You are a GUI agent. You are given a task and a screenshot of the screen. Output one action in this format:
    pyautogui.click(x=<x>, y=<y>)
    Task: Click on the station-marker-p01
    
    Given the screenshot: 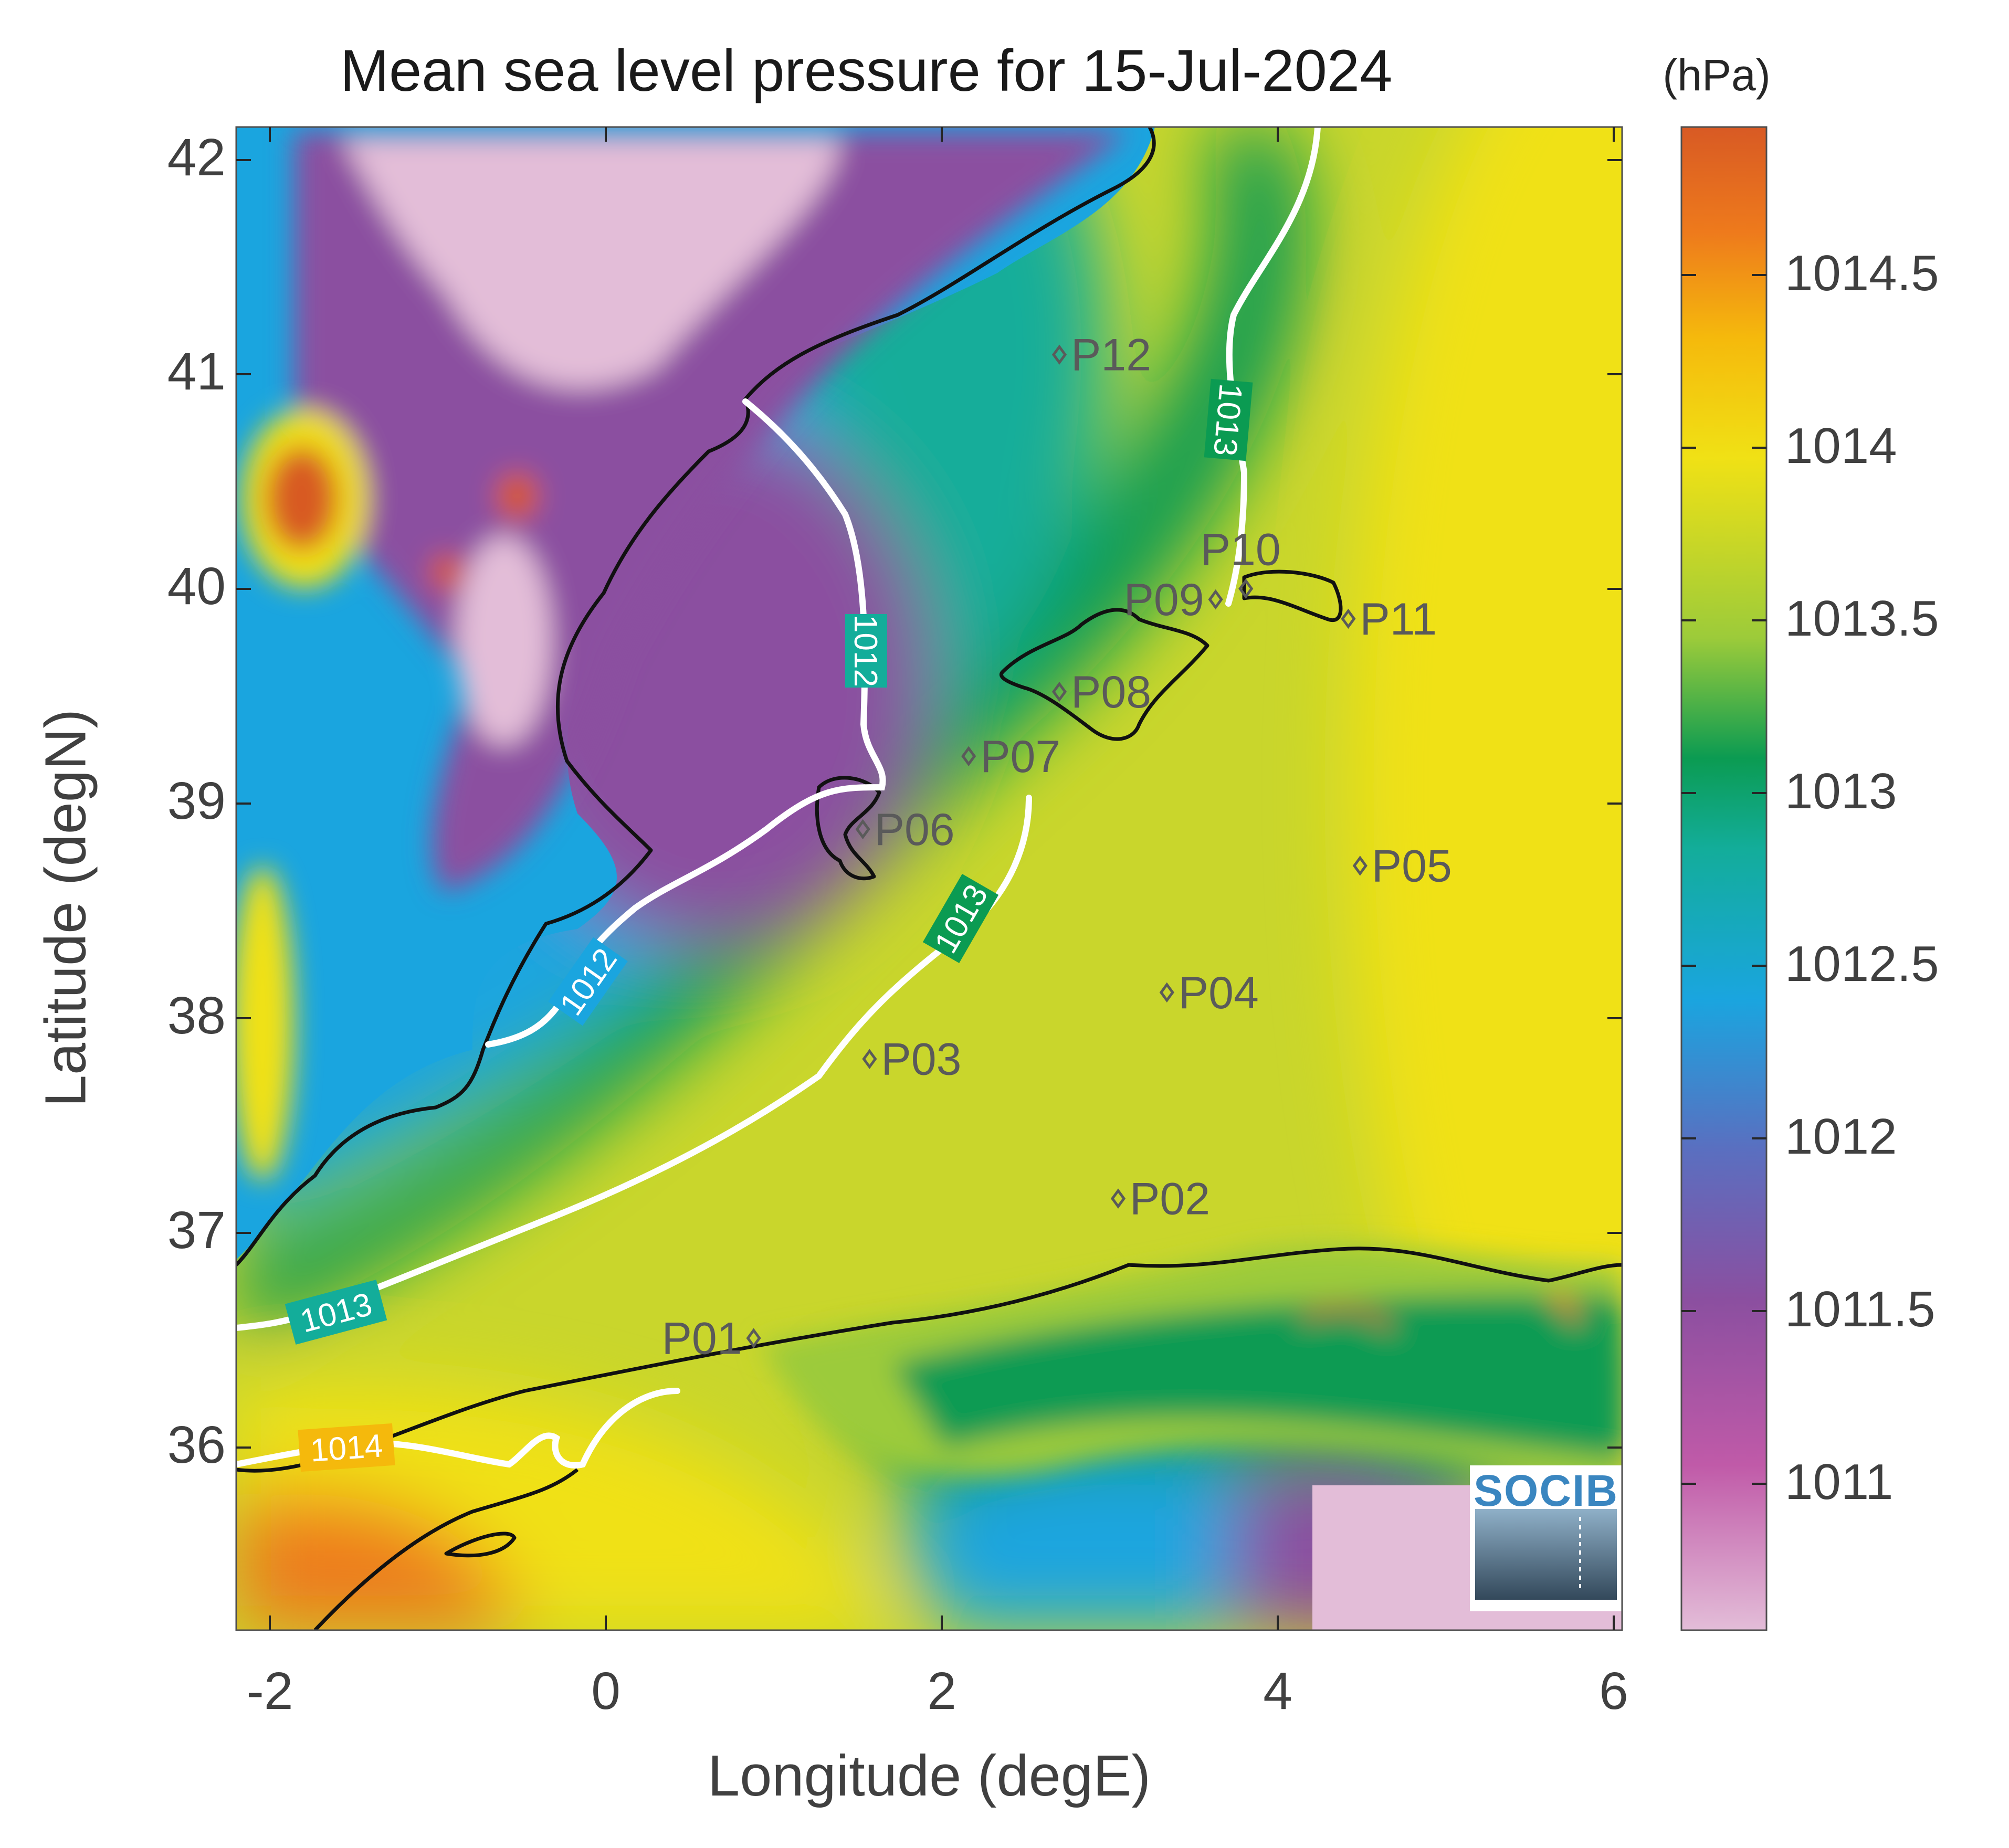 What is the action you would take?
    pyautogui.click(x=754, y=1338)
    